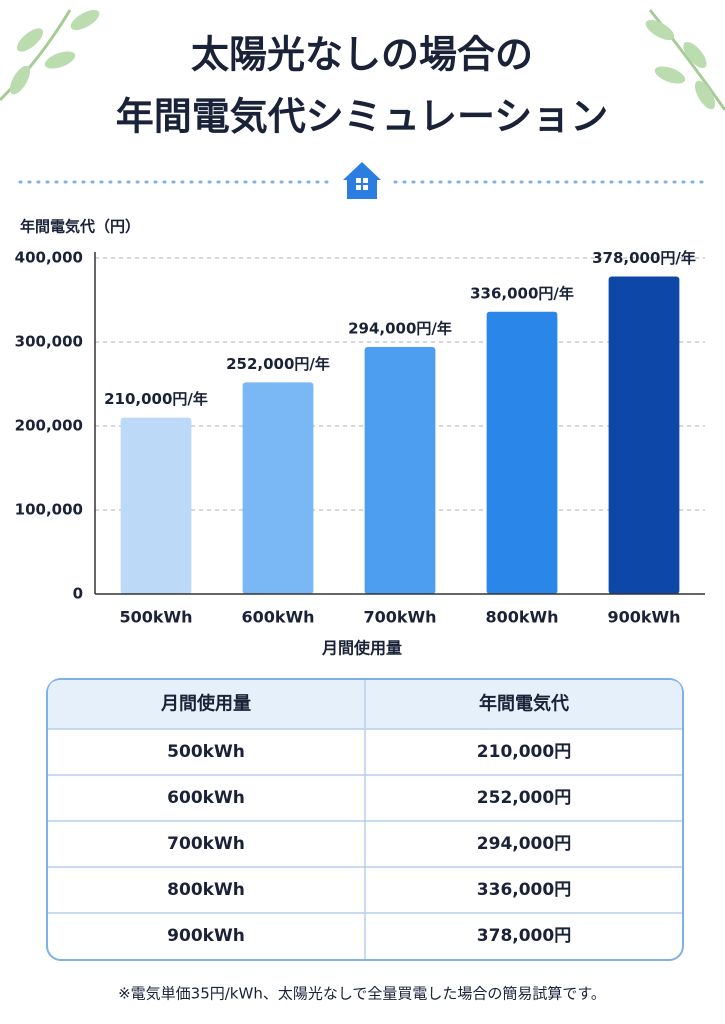  I want to click on title-line: 年間電気代シミュレーション, so click(362, 117).